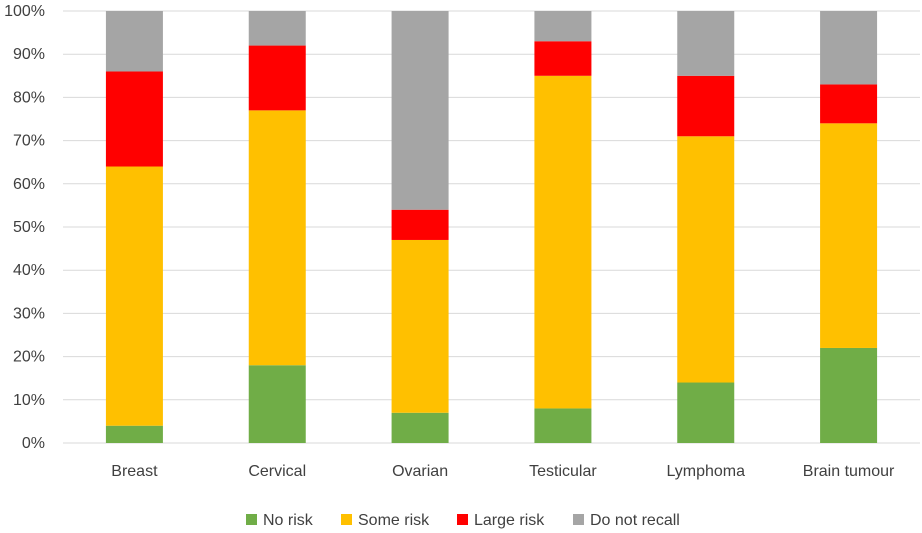  Describe the element at coordinates (29, 184) in the screenshot. I see `y-tick-label: 60%` at that location.